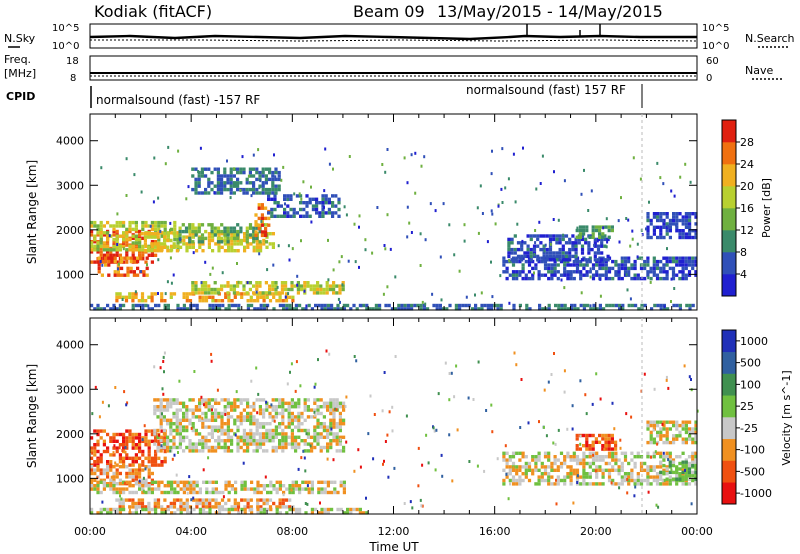  I want to click on cpid-segment-2: normalsound (fast) 157 RF, so click(546, 90).